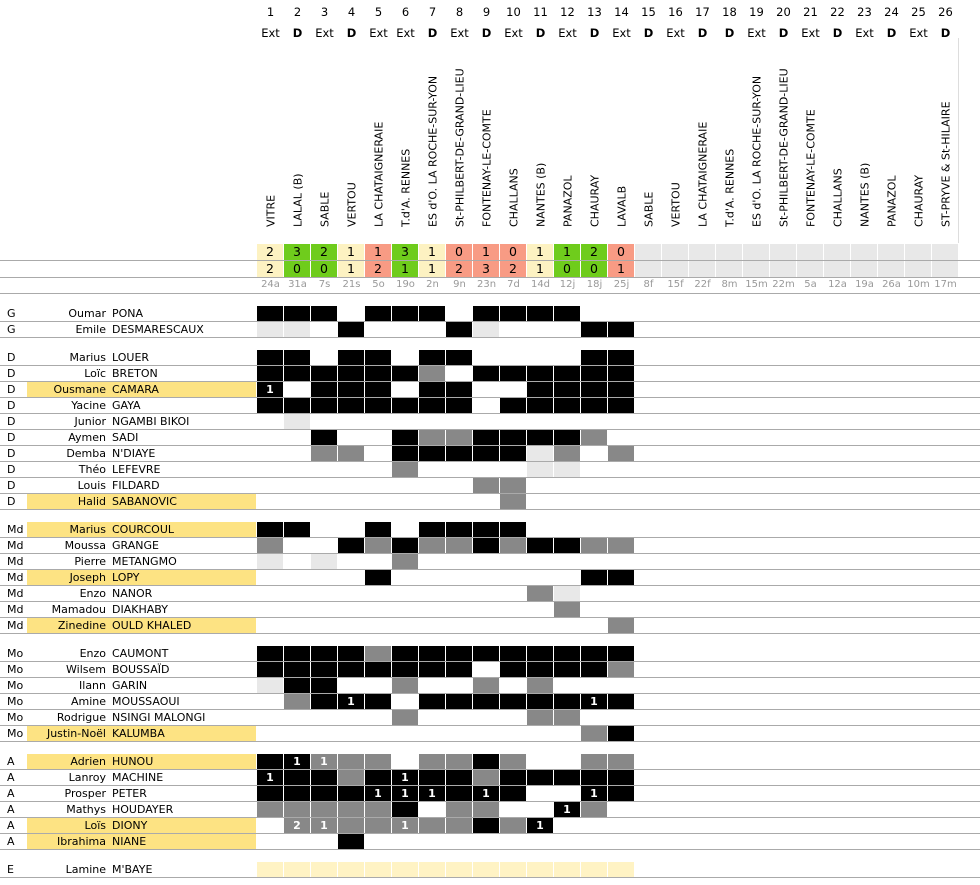 The image size is (980, 885). What do you see at coordinates (490, 422) in the screenshot?
I see `player-row: D Junior NGAMBI BIKOI` at bounding box center [490, 422].